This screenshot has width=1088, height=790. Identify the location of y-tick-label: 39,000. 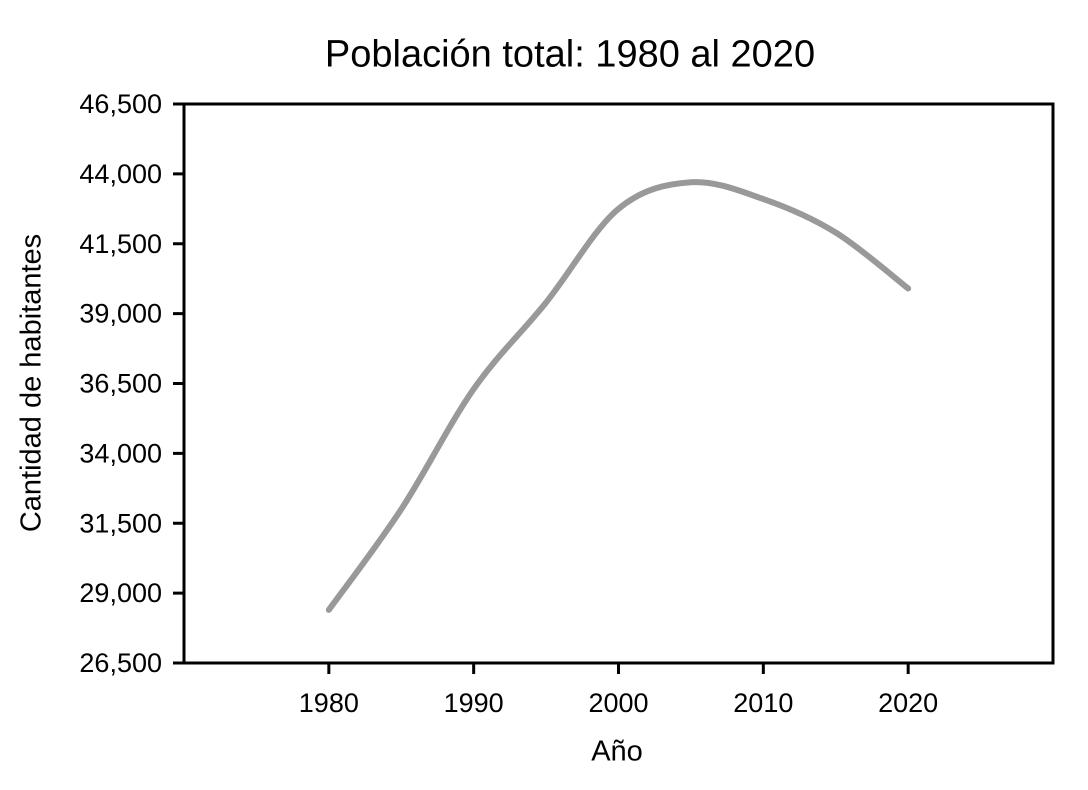
(120, 314).